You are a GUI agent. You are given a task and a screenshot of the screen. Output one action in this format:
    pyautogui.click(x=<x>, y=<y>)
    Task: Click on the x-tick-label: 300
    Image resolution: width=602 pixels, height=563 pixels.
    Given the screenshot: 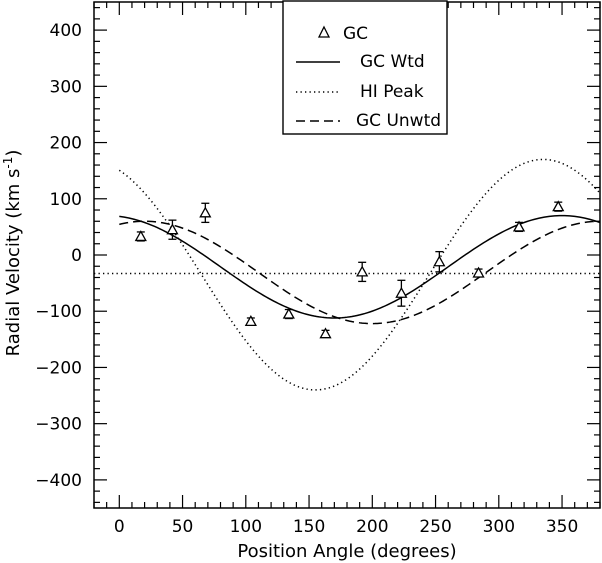 What is the action you would take?
    pyautogui.click(x=499, y=527)
    